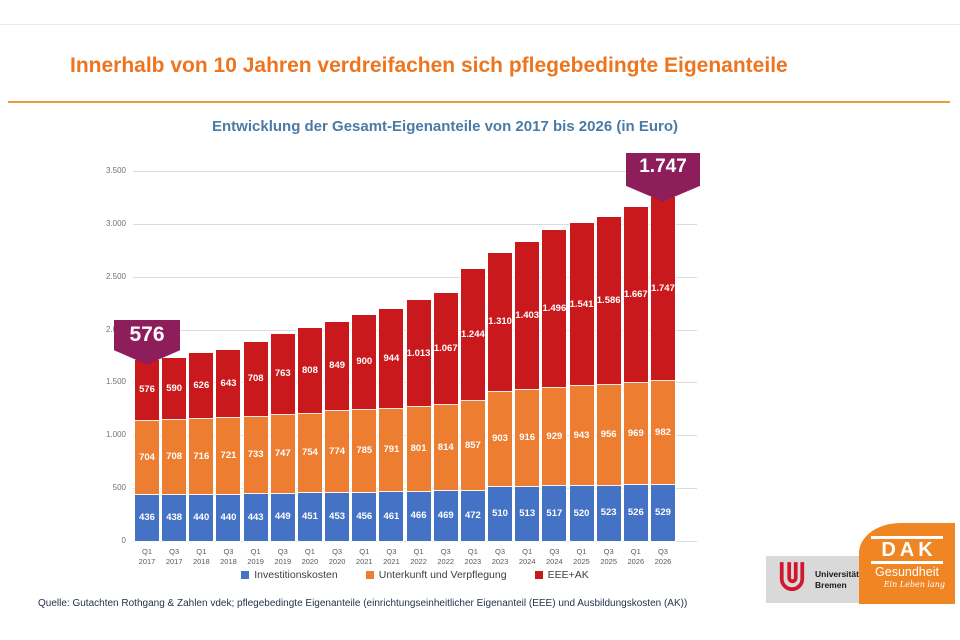 The image size is (960, 640). I want to click on bar-segment-unterkunft-und-verpflegung: 814, so click(445, 448).